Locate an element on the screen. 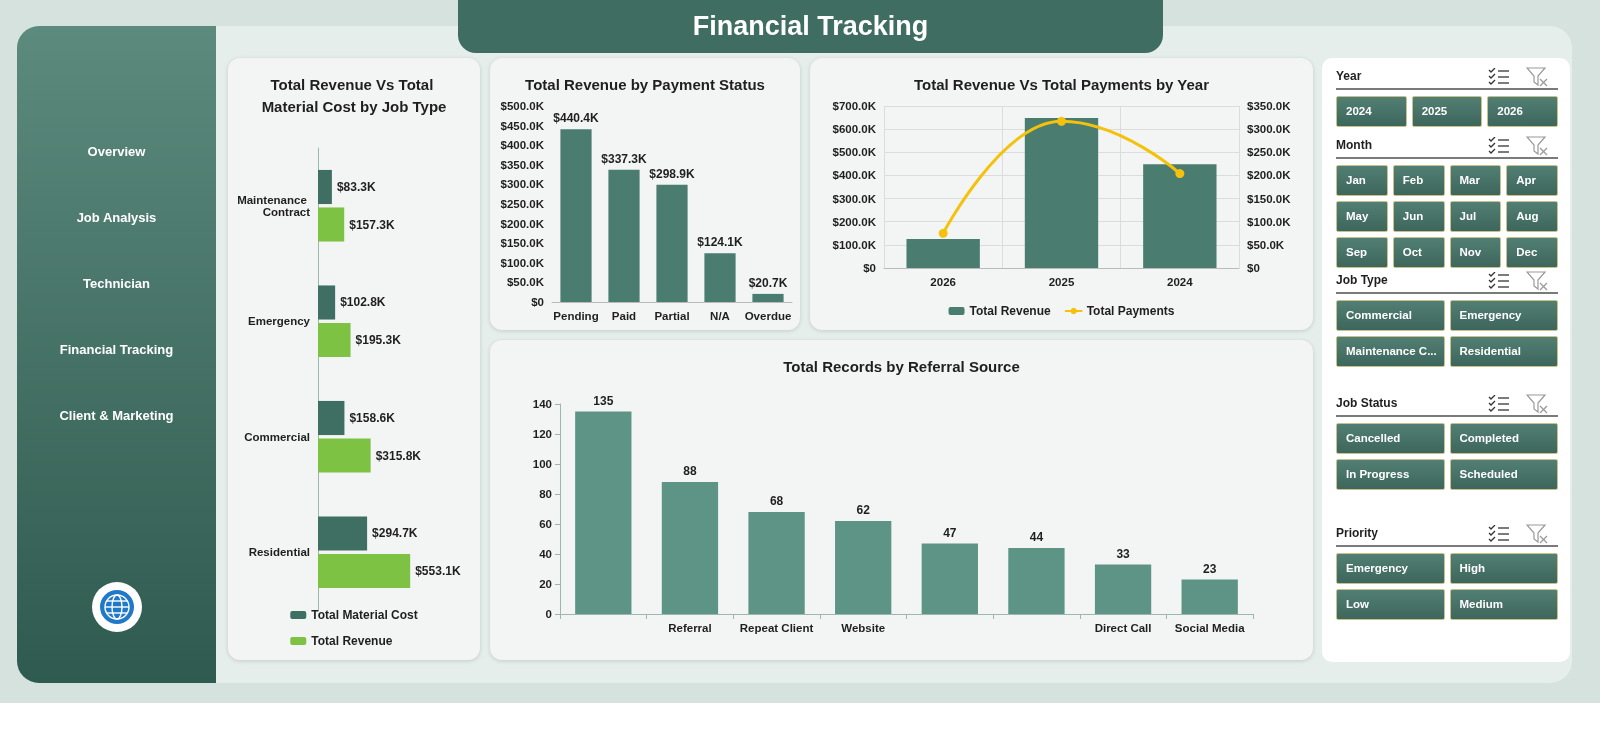  y-tick-label: 140 is located at coordinates (542, 404).